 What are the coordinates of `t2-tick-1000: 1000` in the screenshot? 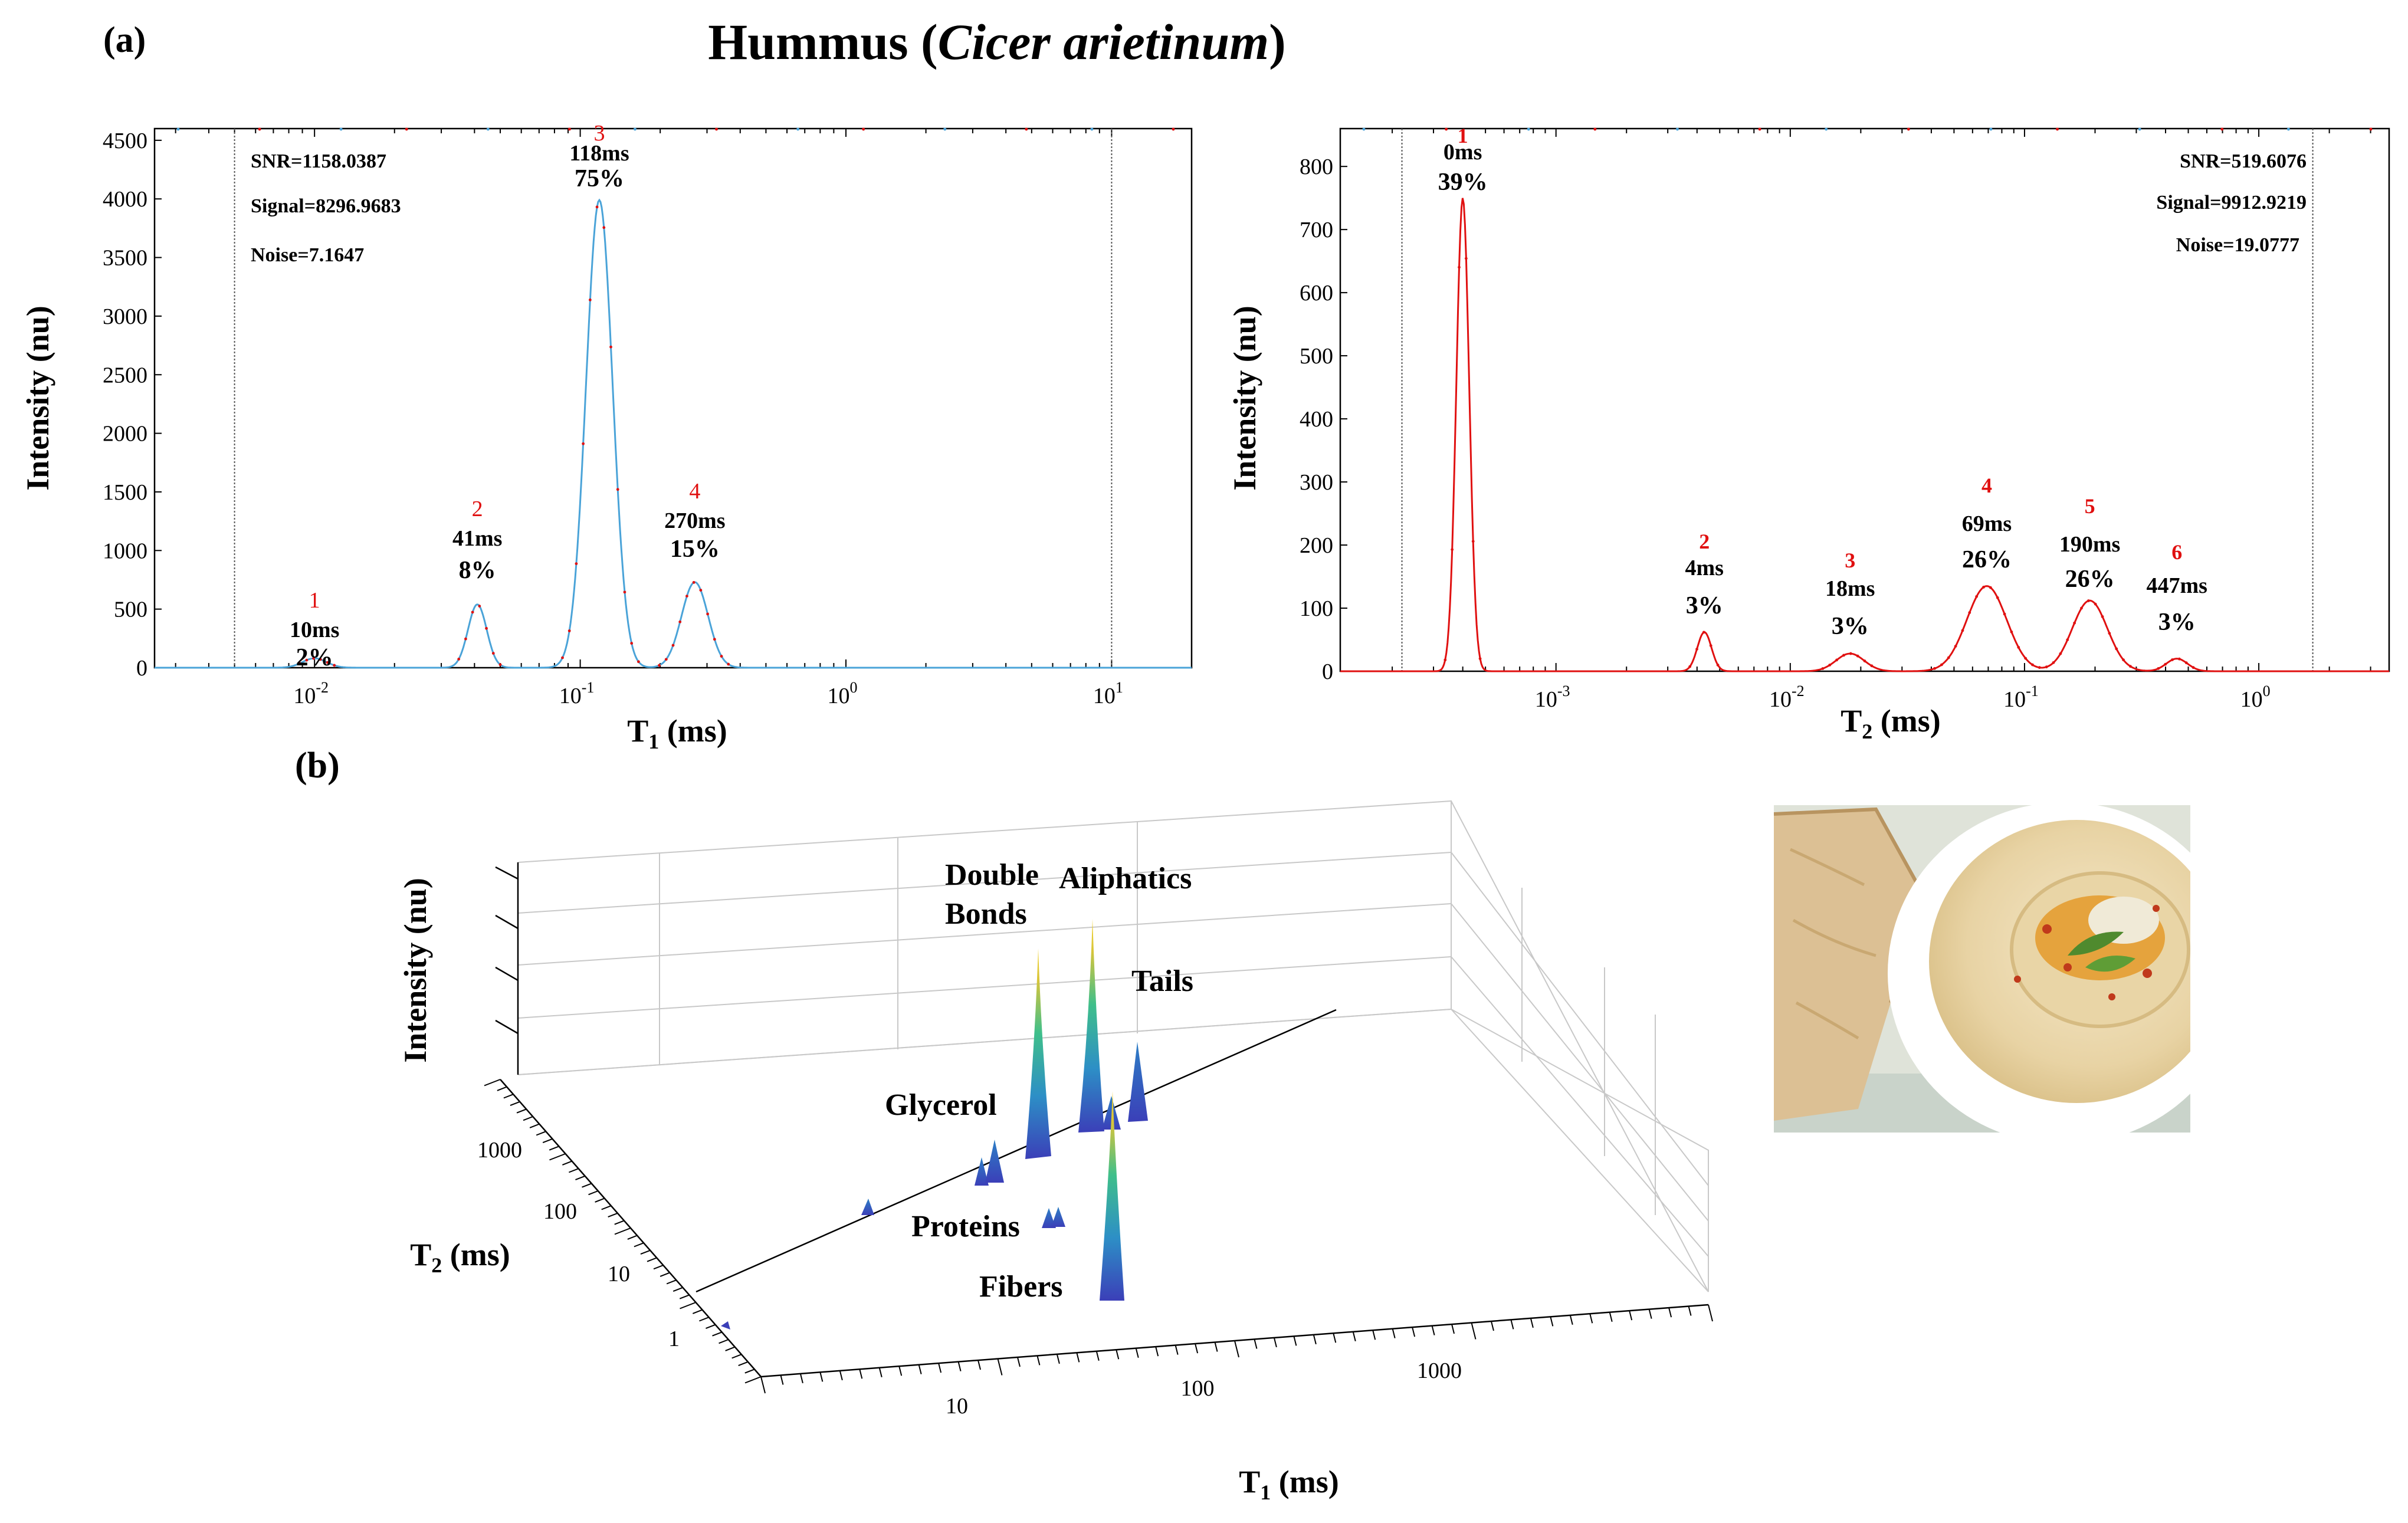 It's located at (500, 1150).